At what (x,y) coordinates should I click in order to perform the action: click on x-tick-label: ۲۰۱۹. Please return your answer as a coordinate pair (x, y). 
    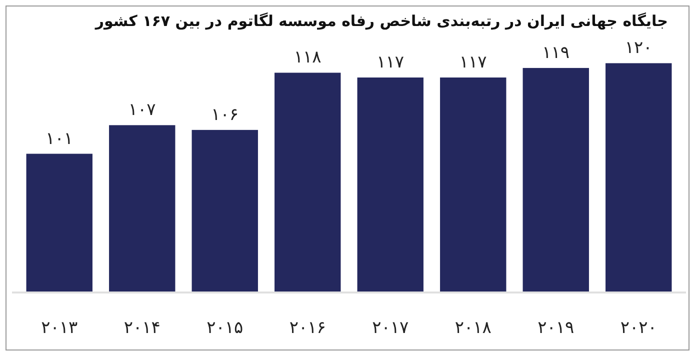
    Looking at the image, I should click on (556, 328).